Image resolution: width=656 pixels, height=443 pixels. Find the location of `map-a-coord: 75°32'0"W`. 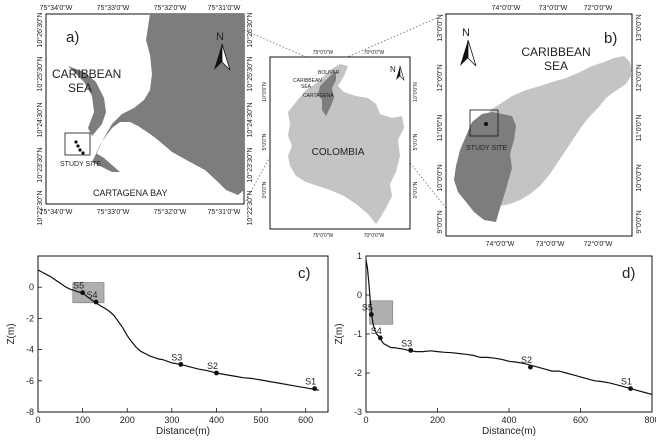

map-a-coord: 75°32'0"W is located at coordinates (170, 8).